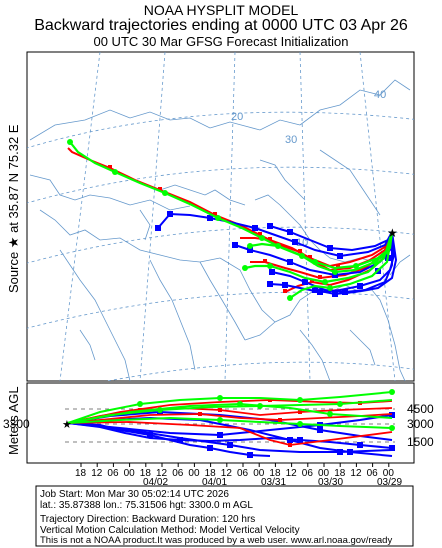  I want to click on svg-text: 04/01, so click(214, 482).